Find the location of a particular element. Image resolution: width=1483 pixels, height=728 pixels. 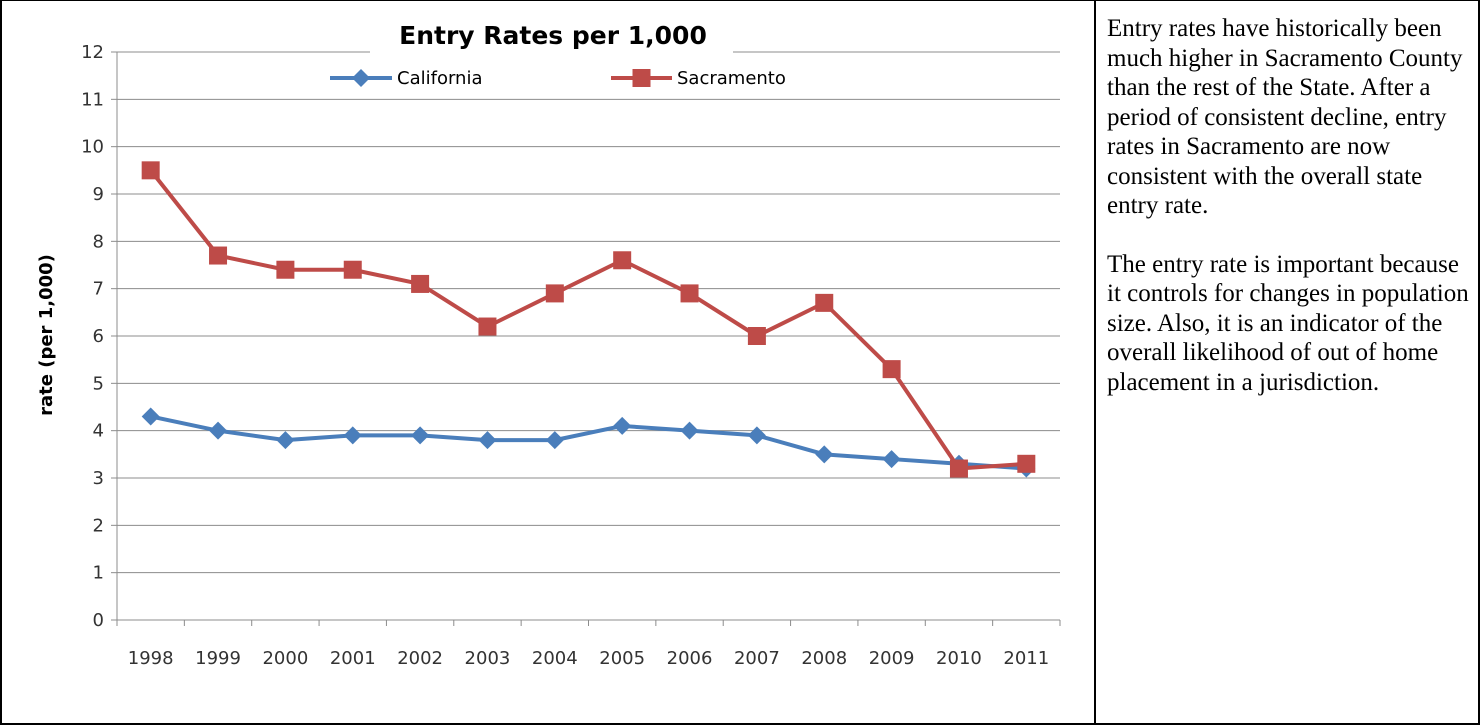

data-point-sacramento-2007 is located at coordinates (756, 336).